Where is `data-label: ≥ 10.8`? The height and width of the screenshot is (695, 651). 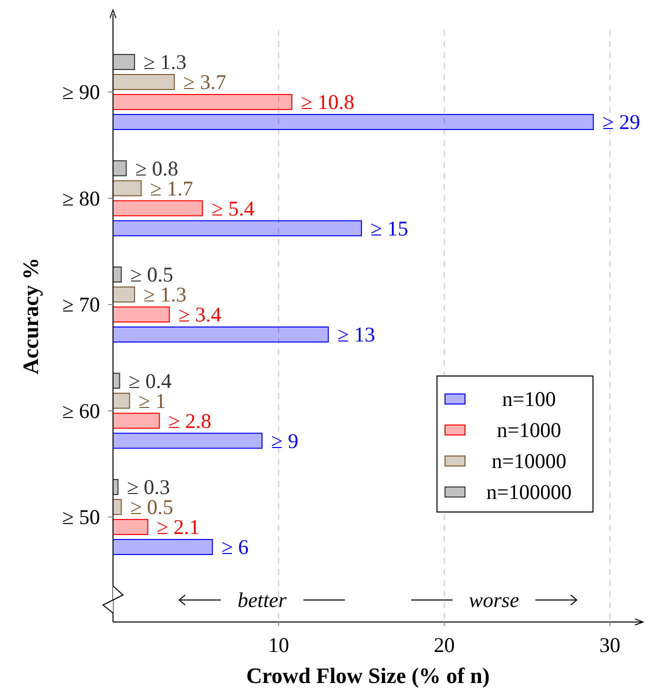
data-label: ≥ 10.8 is located at coordinates (327, 102).